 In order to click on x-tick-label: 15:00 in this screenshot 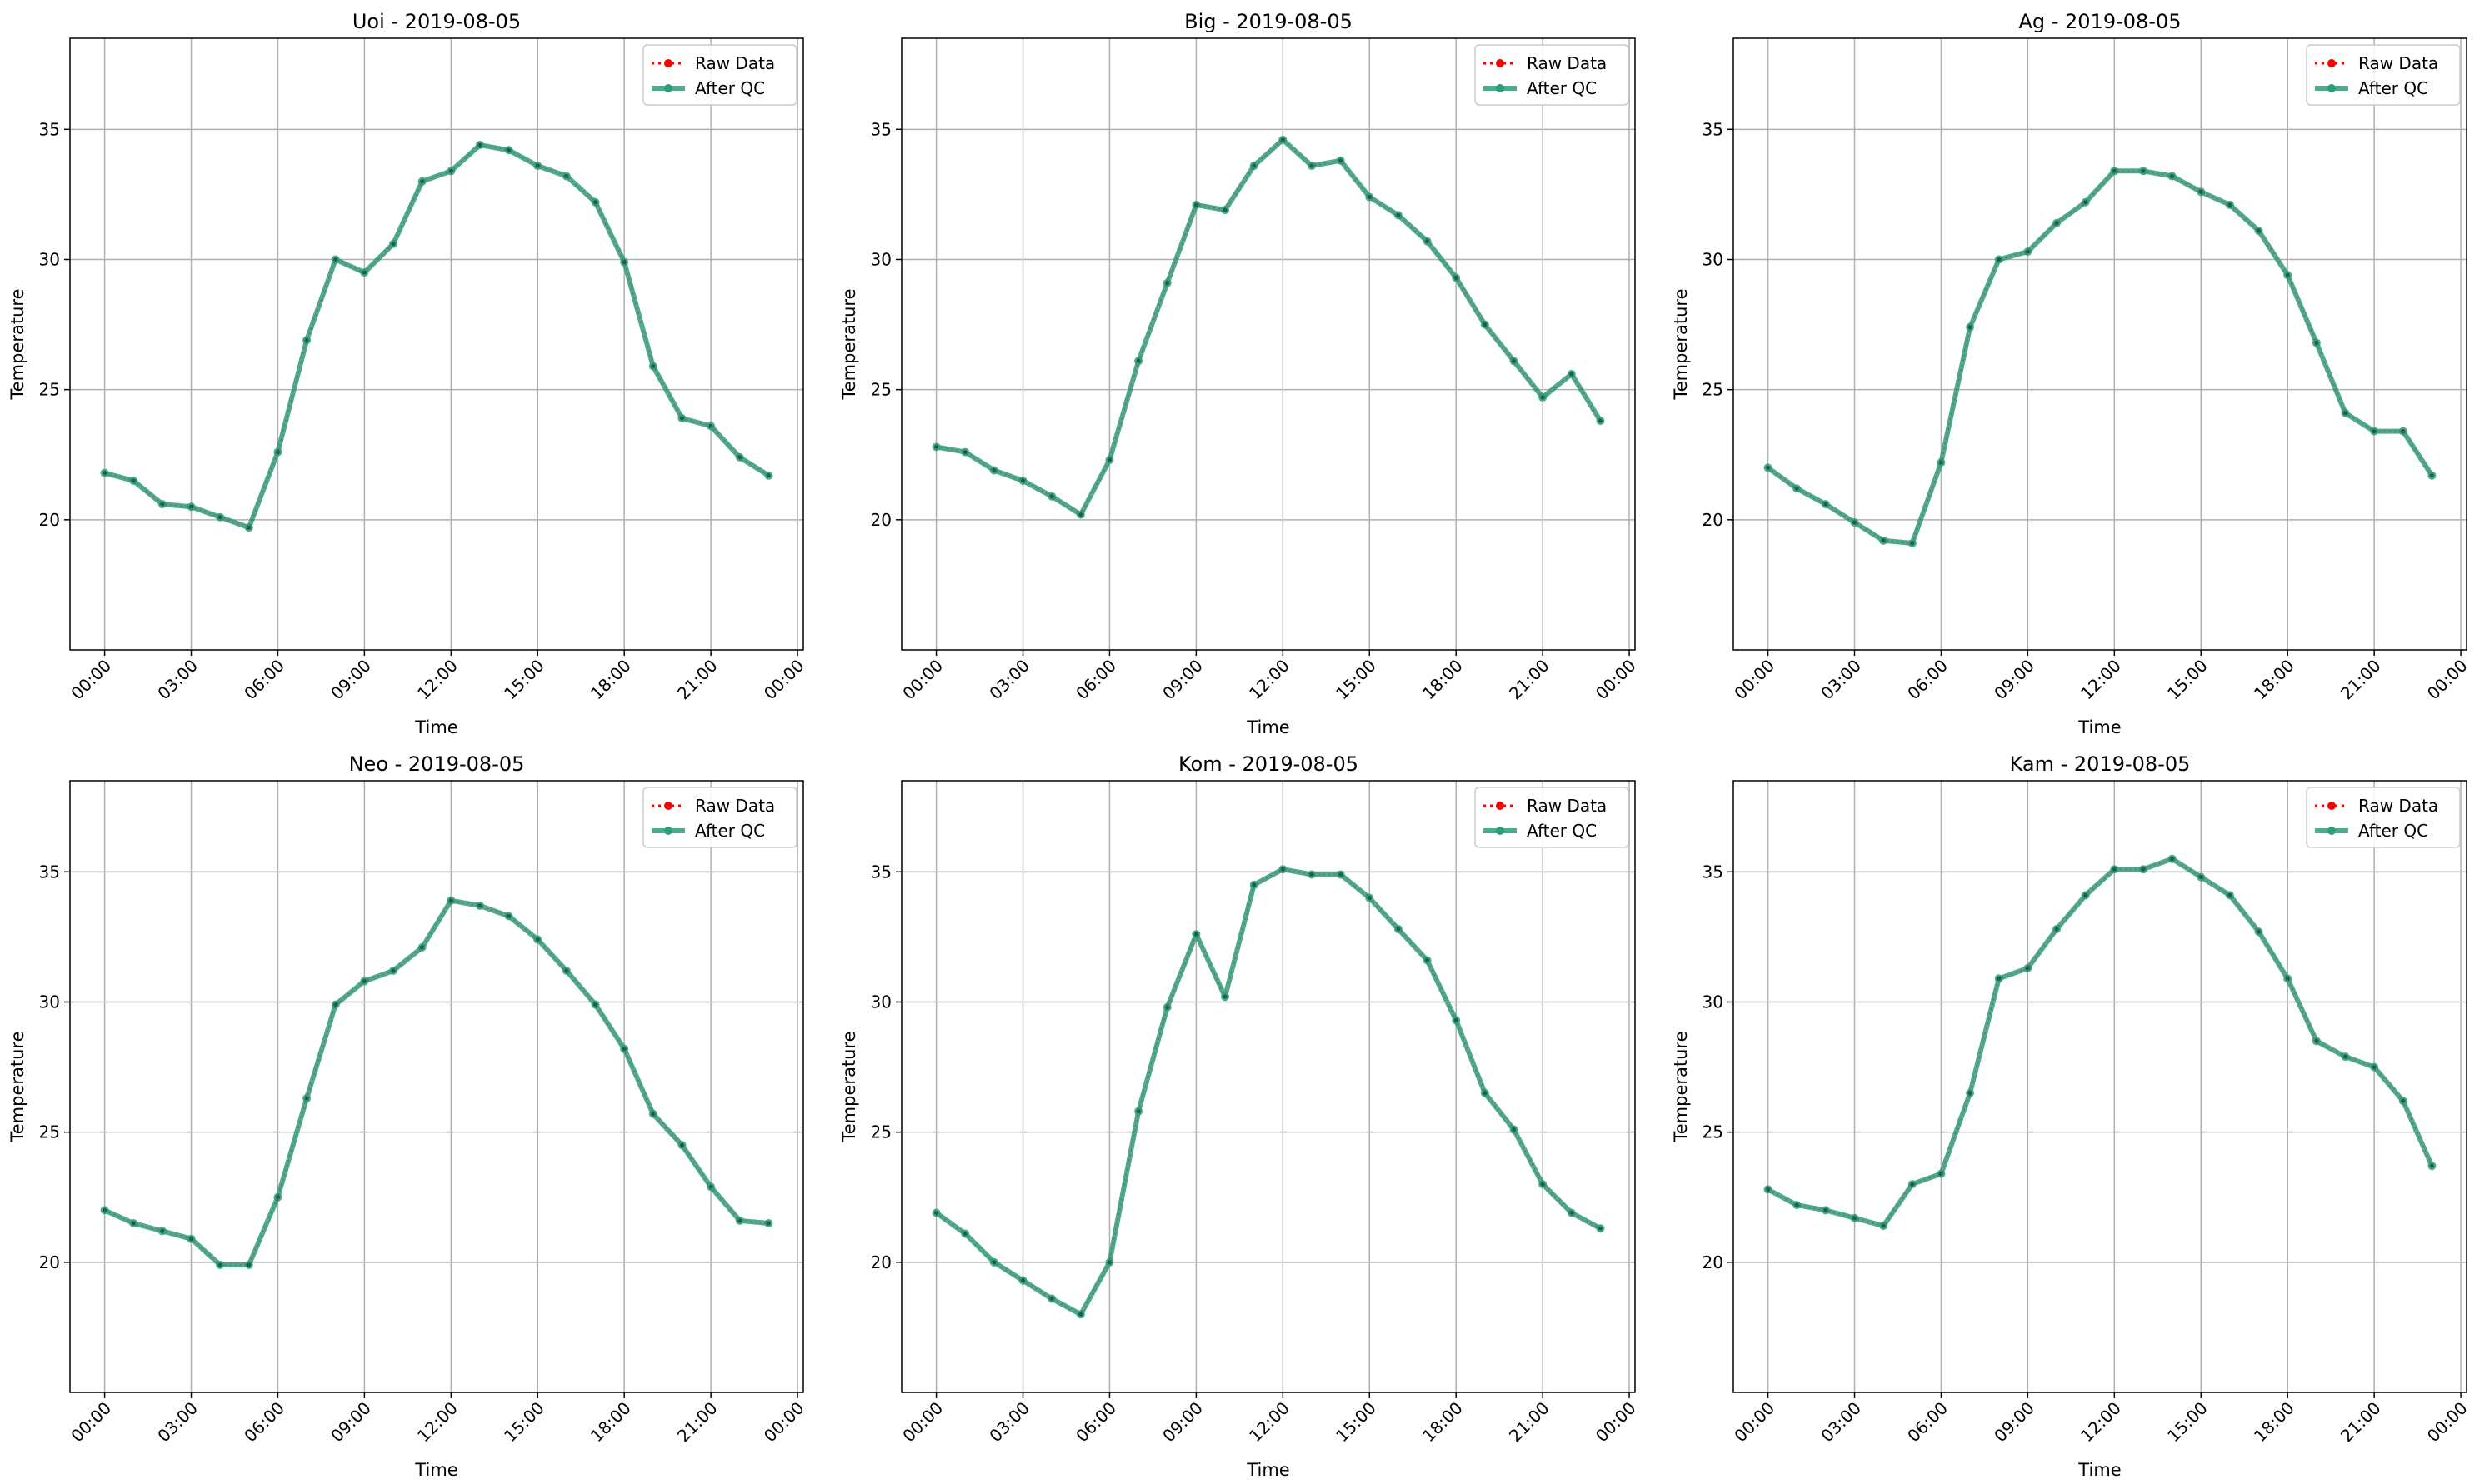, I will do `click(524, 1422)`.